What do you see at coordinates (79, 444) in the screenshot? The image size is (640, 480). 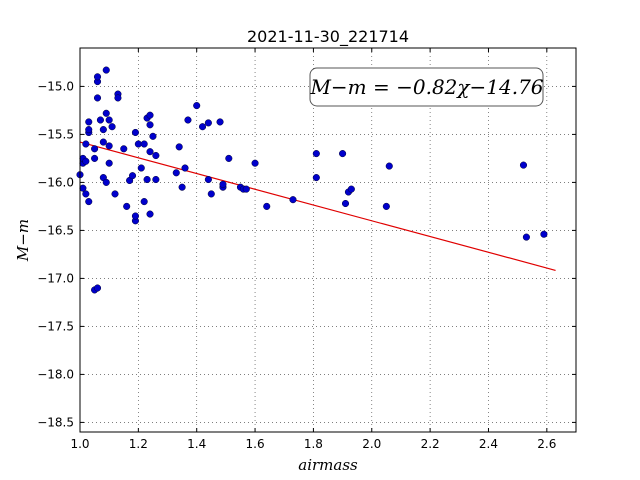 I see `x-tick-label: 1.0` at bounding box center [79, 444].